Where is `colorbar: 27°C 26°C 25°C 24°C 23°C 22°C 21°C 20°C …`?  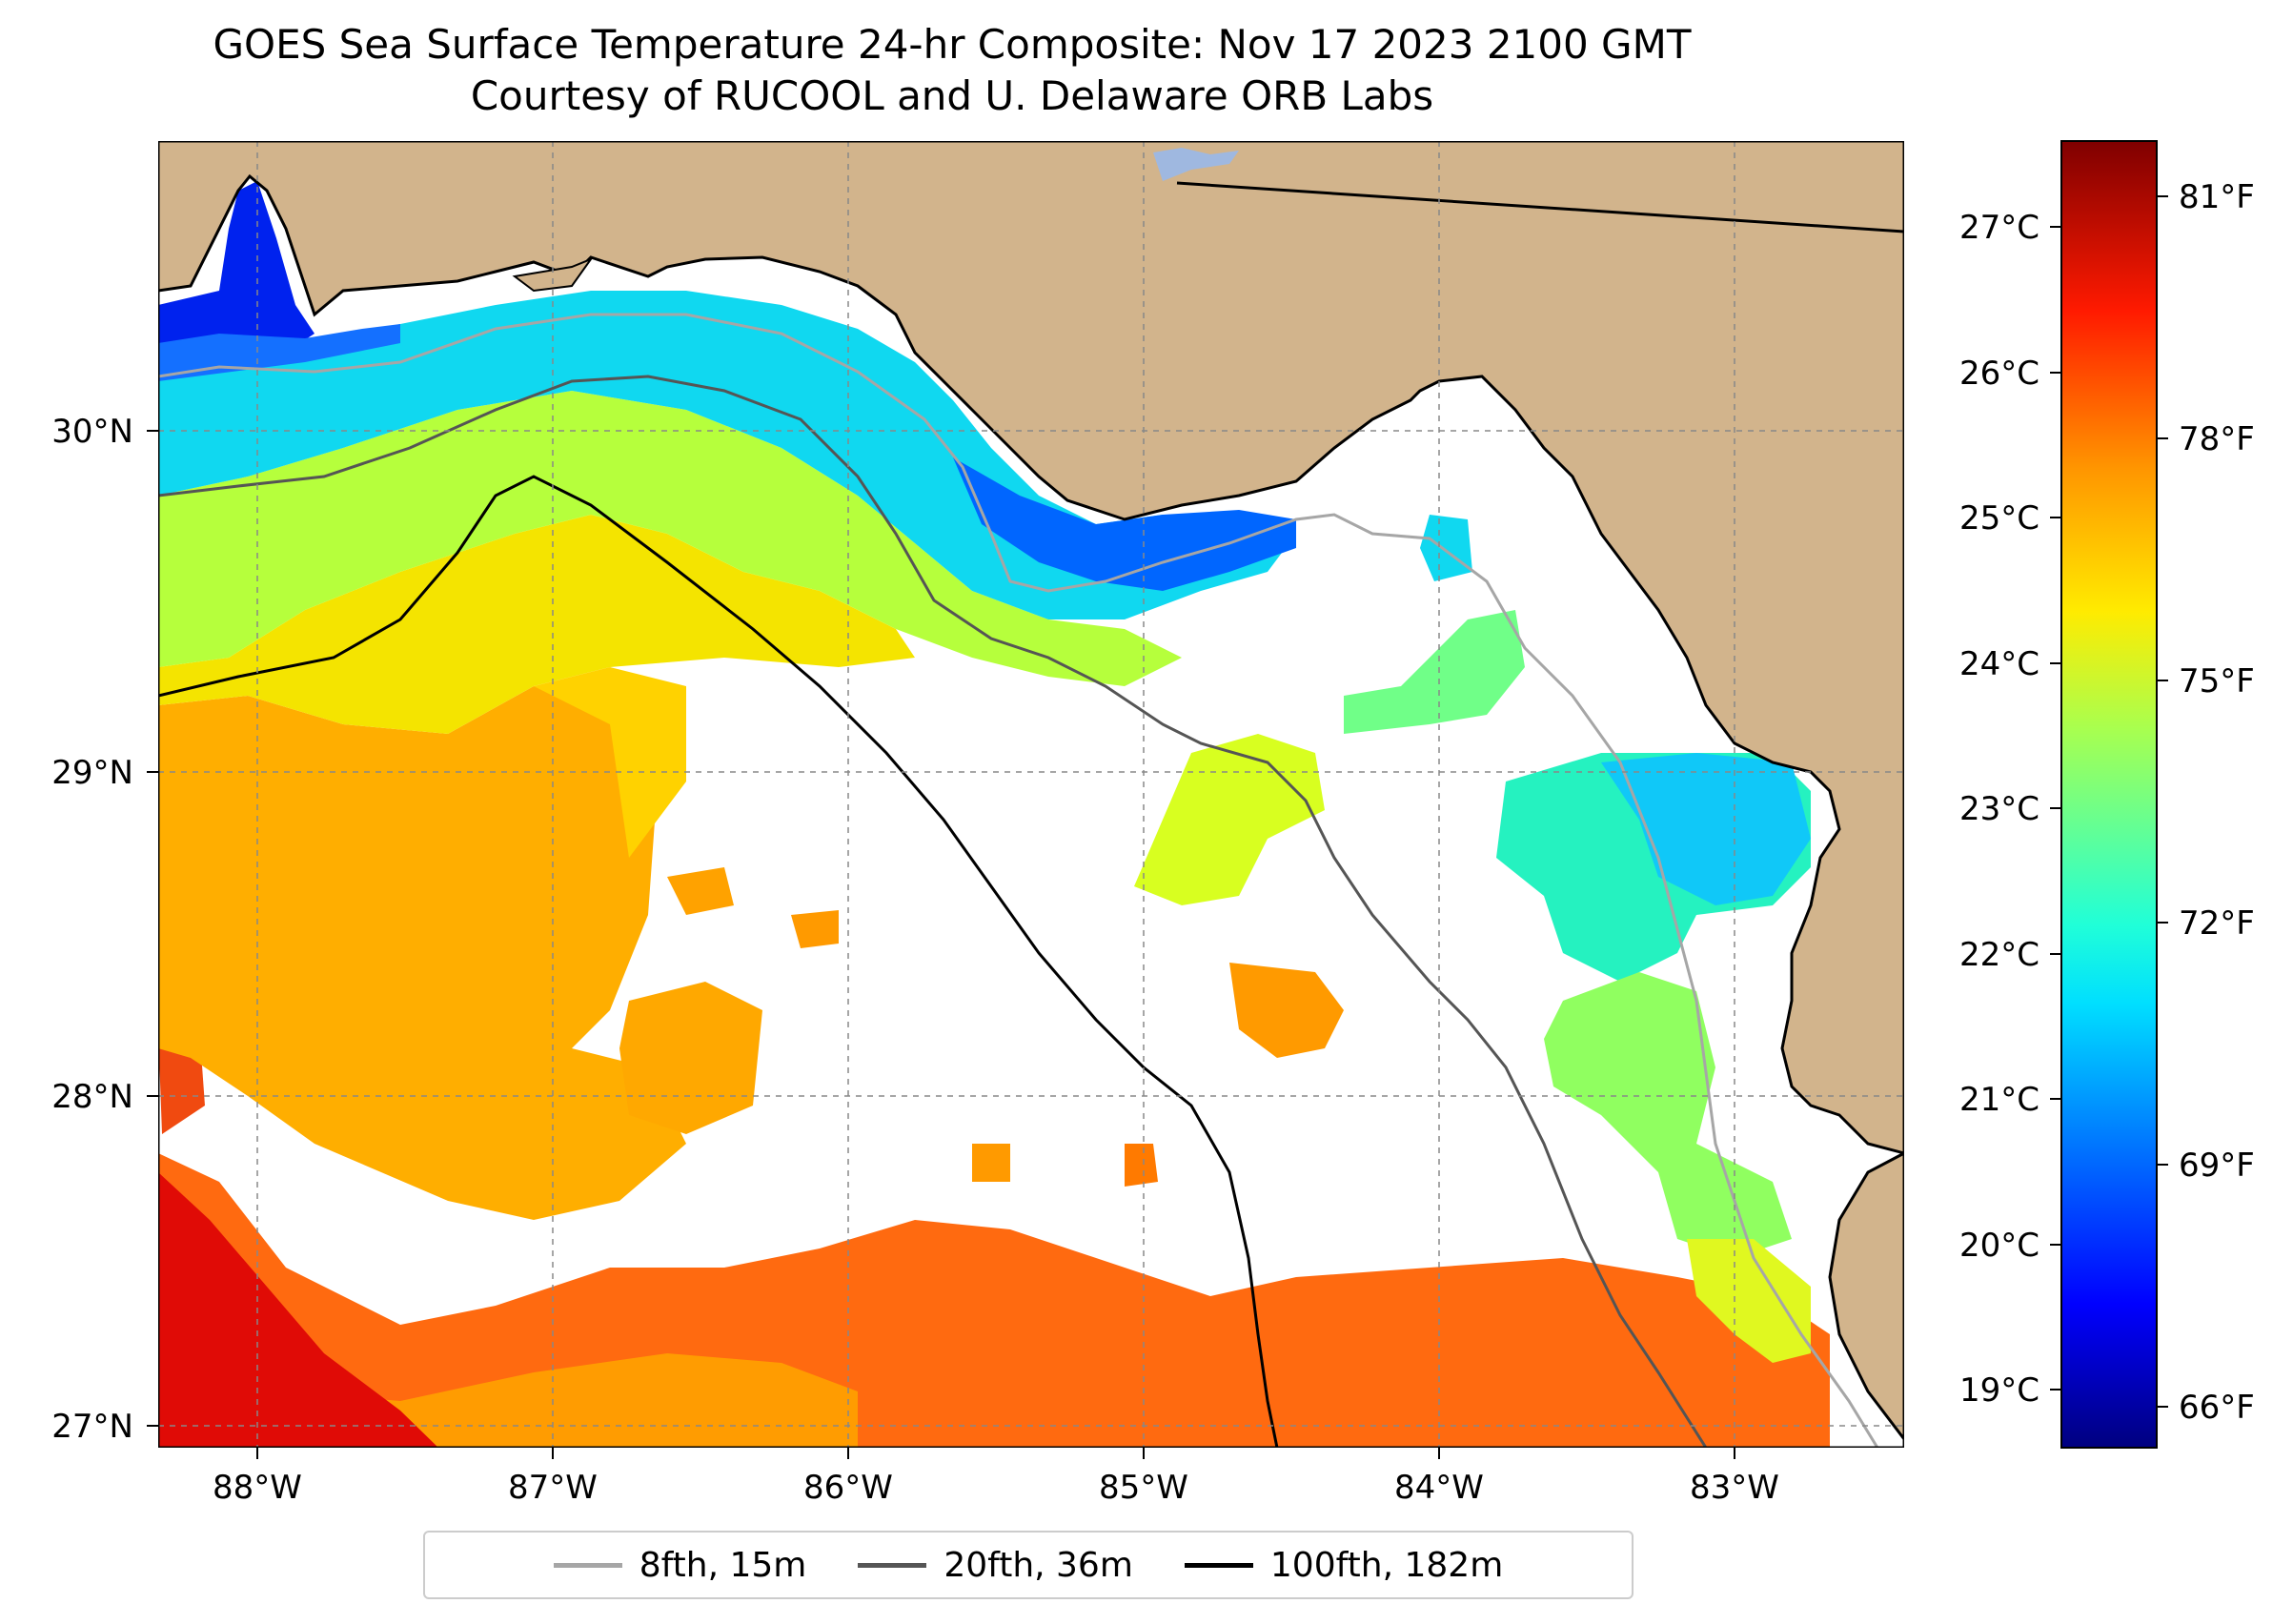
colorbar: 27°C 26°C 25°C 24°C 23°C 22°C 21°C 20°C … is located at coordinates (2107, 794).